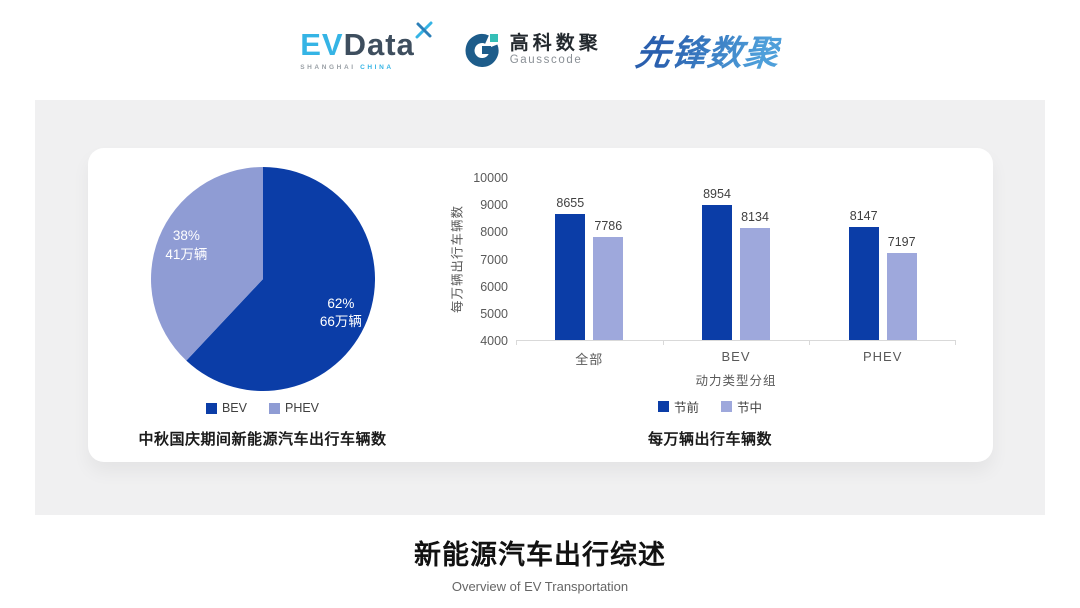 The image size is (1080, 608). What do you see at coordinates (540, 555) in the screenshot?
I see `page-title: 新能源汽车出行综述` at bounding box center [540, 555].